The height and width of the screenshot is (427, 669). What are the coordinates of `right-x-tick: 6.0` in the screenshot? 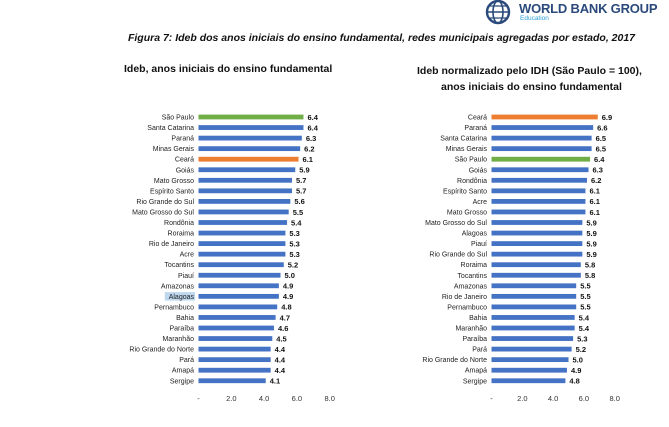 It's located at (584, 398).